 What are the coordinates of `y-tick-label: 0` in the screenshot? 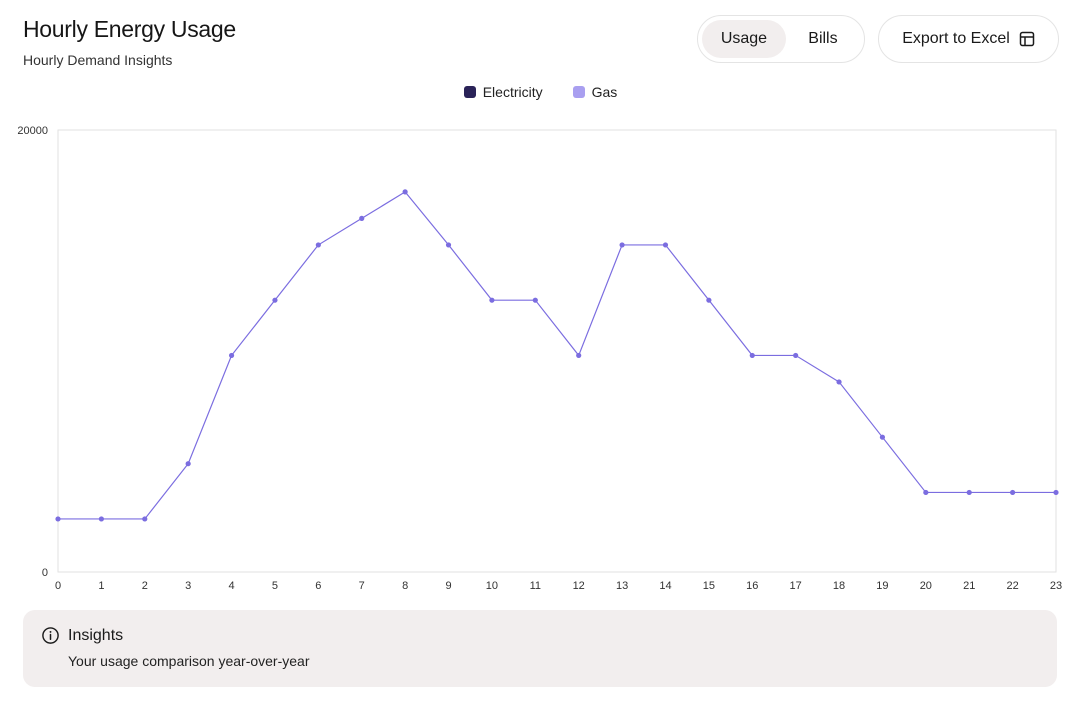 It's located at (45, 573).